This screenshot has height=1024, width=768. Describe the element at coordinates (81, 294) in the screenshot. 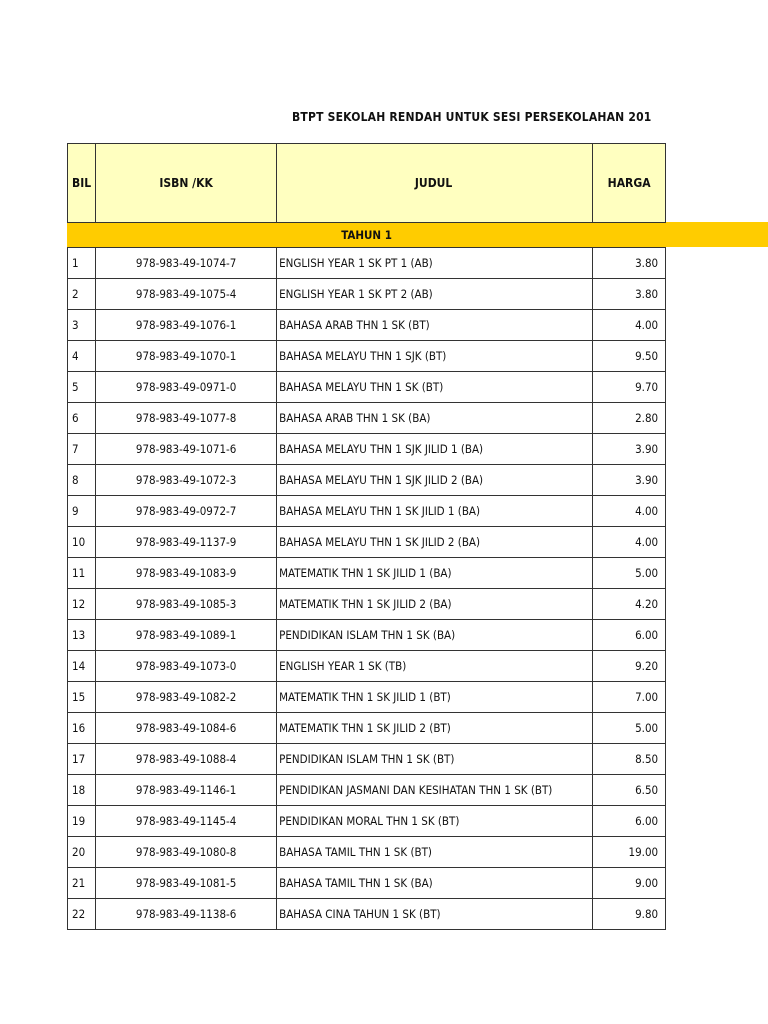

I see `cell-bil: 2` at that location.